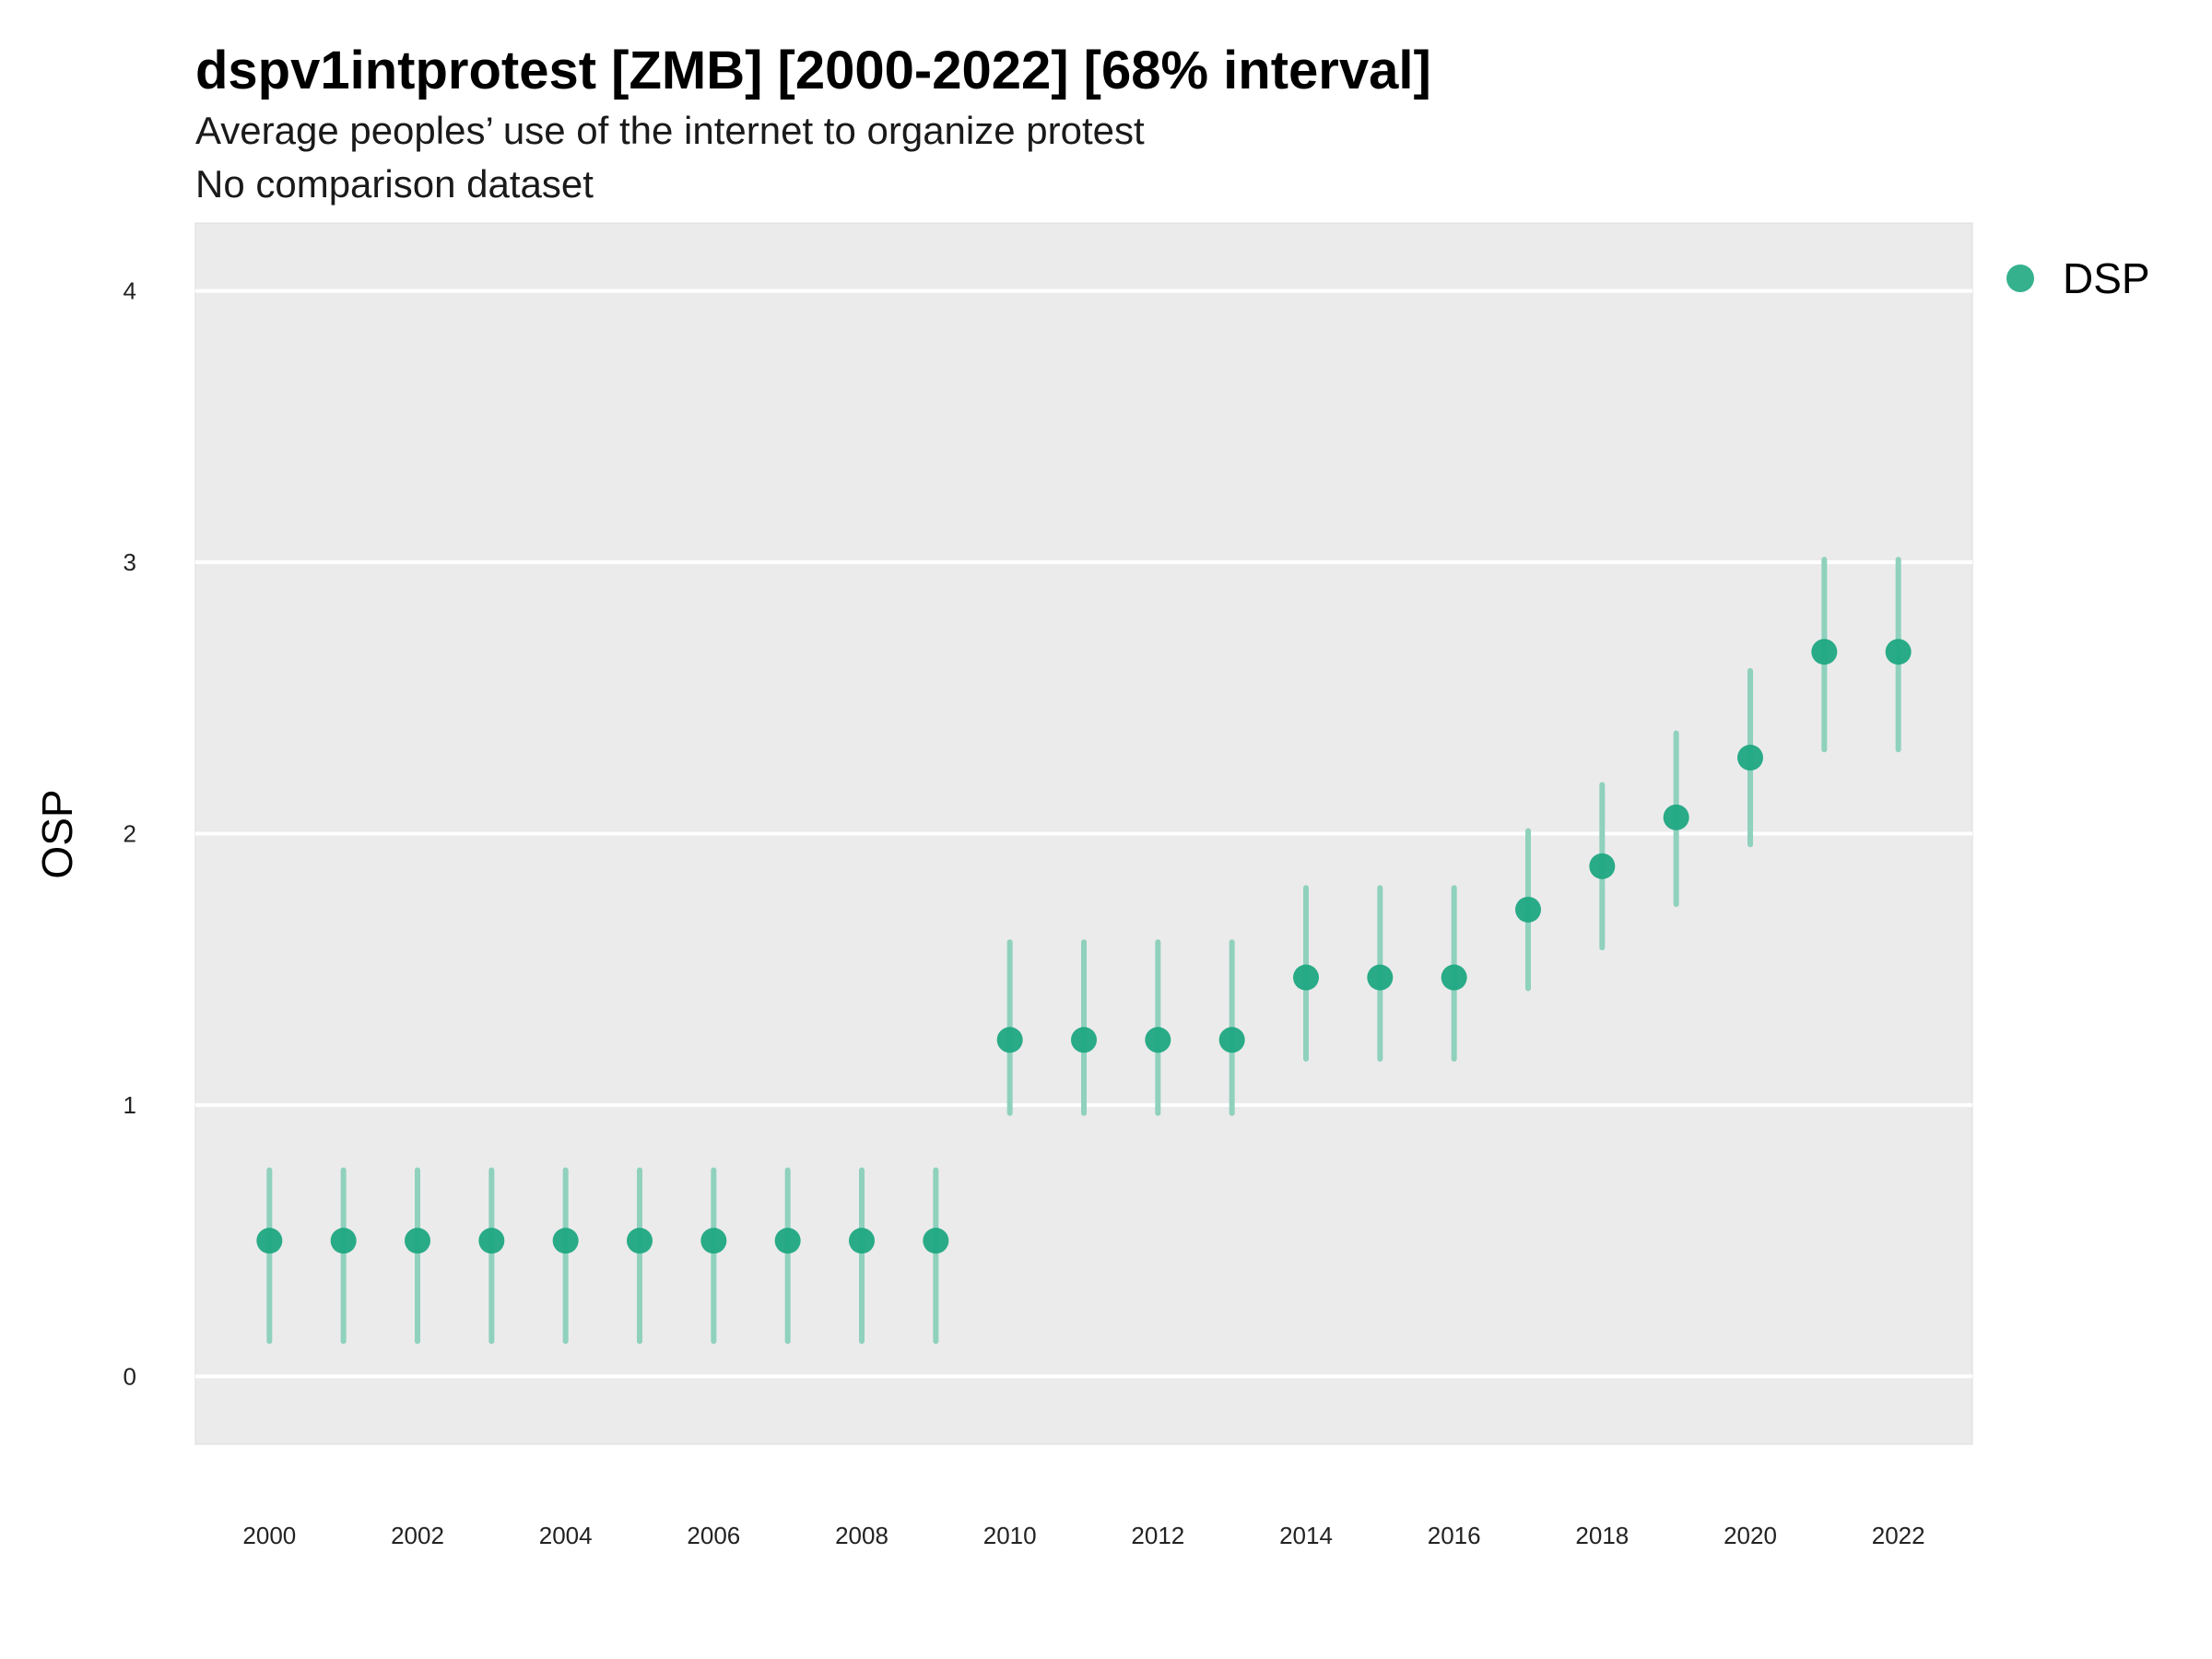 The height and width of the screenshot is (1659, 2212). Describe the element at coordinates (417, 1535) in the screenshot. I see `x-tick-label: 2002` at that location.